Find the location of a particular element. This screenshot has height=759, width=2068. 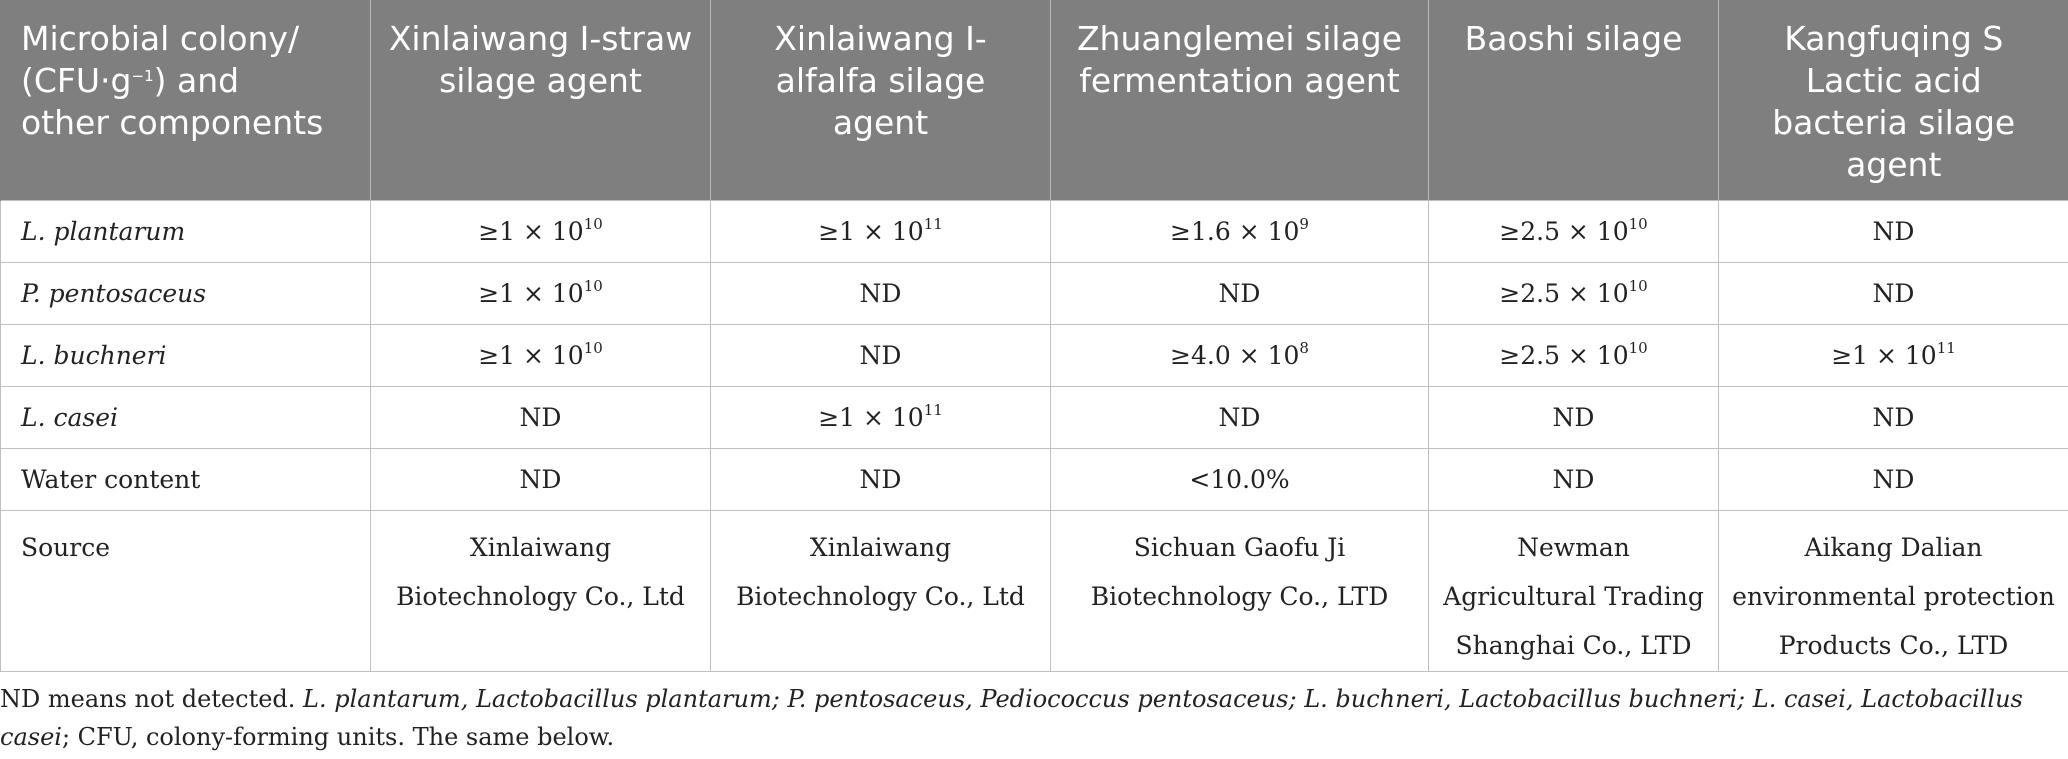

table-row: Water content ND ND <10.0% ND ND is located at coordinates (1034, 479).